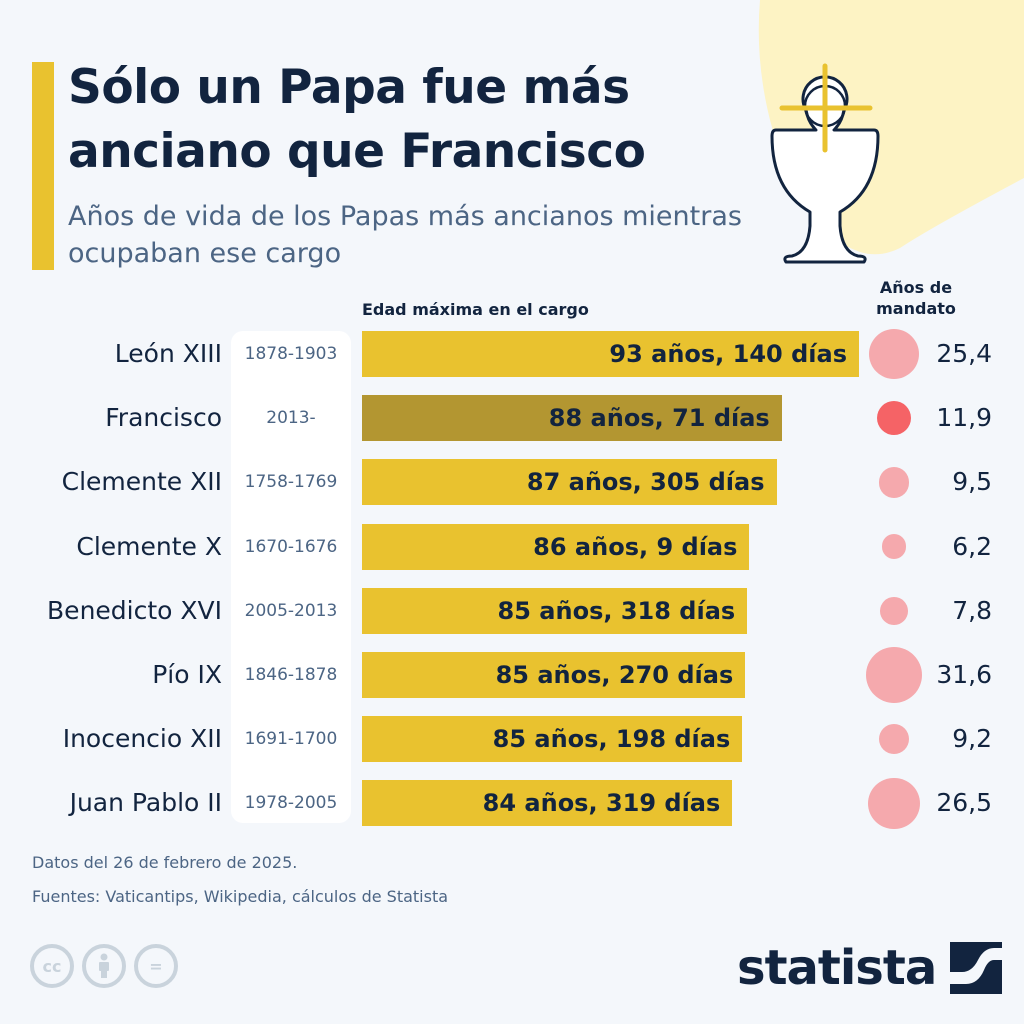  I want to click on no-derivatives-icon: =, so click(156, 966).